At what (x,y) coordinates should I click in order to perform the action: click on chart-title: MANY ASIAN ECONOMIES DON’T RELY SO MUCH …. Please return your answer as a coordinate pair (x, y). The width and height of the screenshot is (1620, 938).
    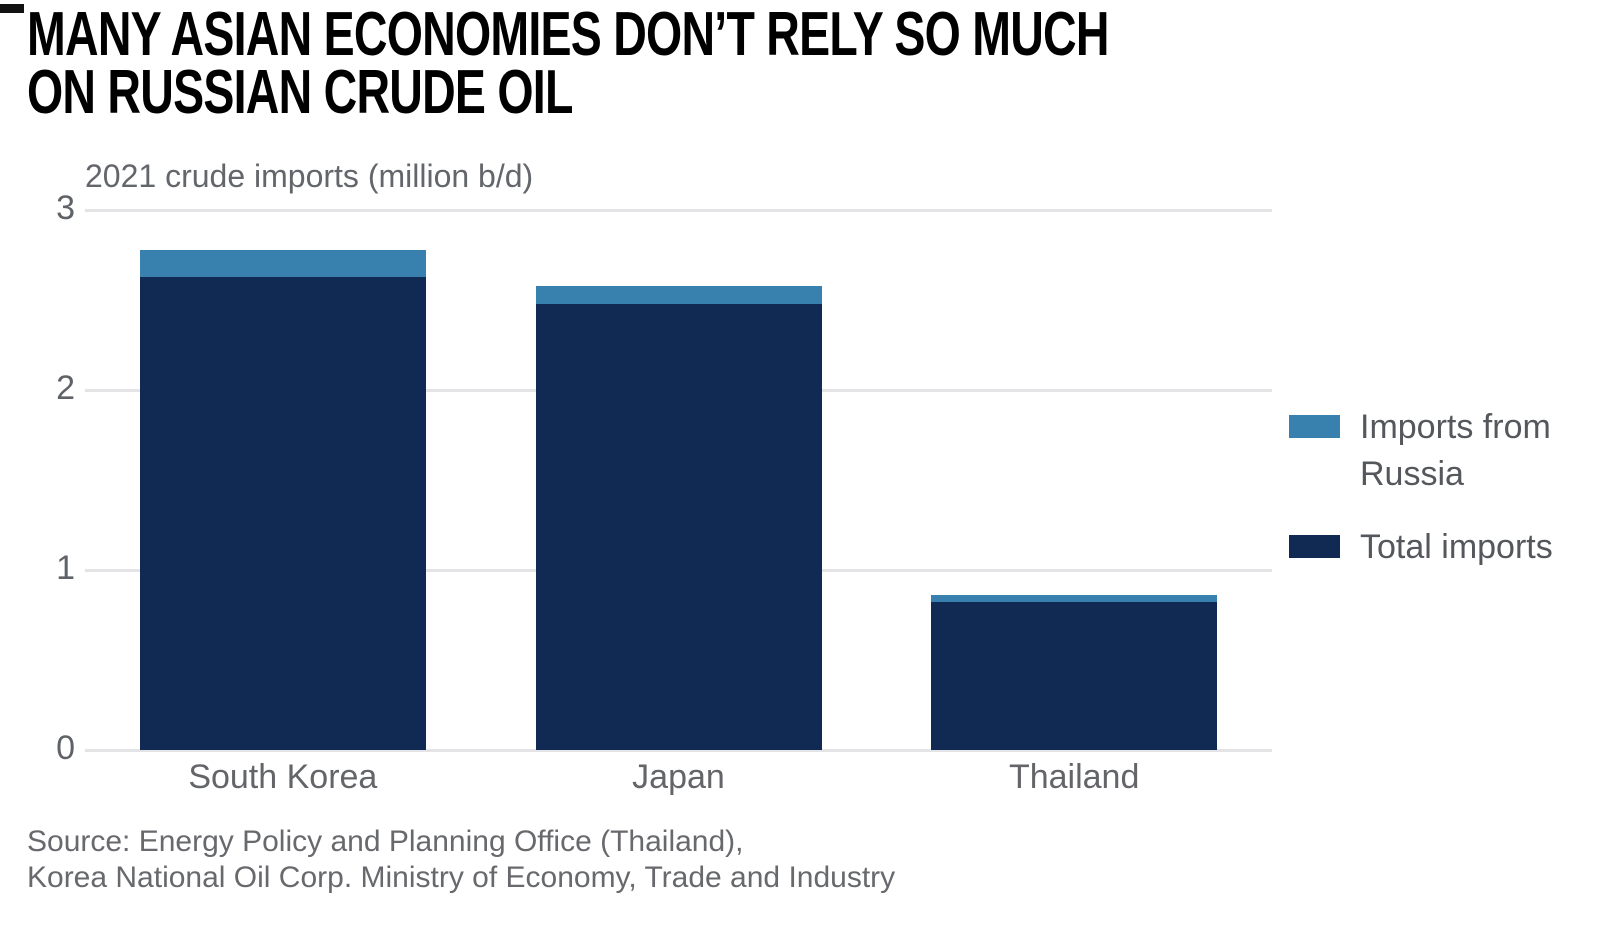
    Looking at the image, I should click on (748, 63).